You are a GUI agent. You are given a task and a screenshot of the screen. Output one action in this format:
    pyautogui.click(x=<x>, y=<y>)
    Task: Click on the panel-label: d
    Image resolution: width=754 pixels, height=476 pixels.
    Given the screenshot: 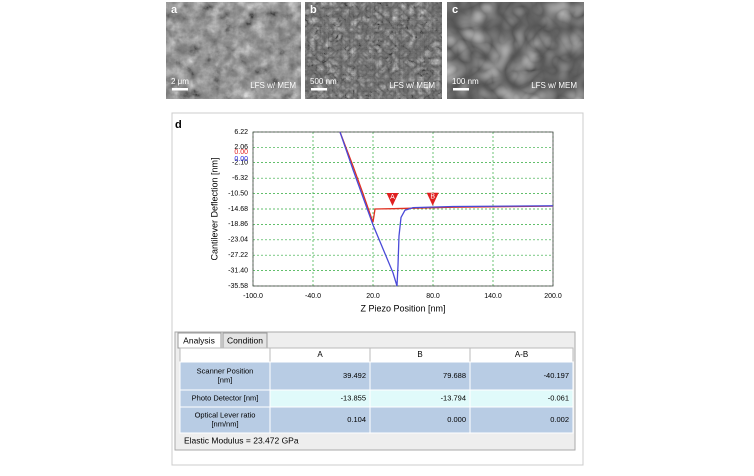 What is the action you would take?
    pyautogui.click(x=178, y=125)
    